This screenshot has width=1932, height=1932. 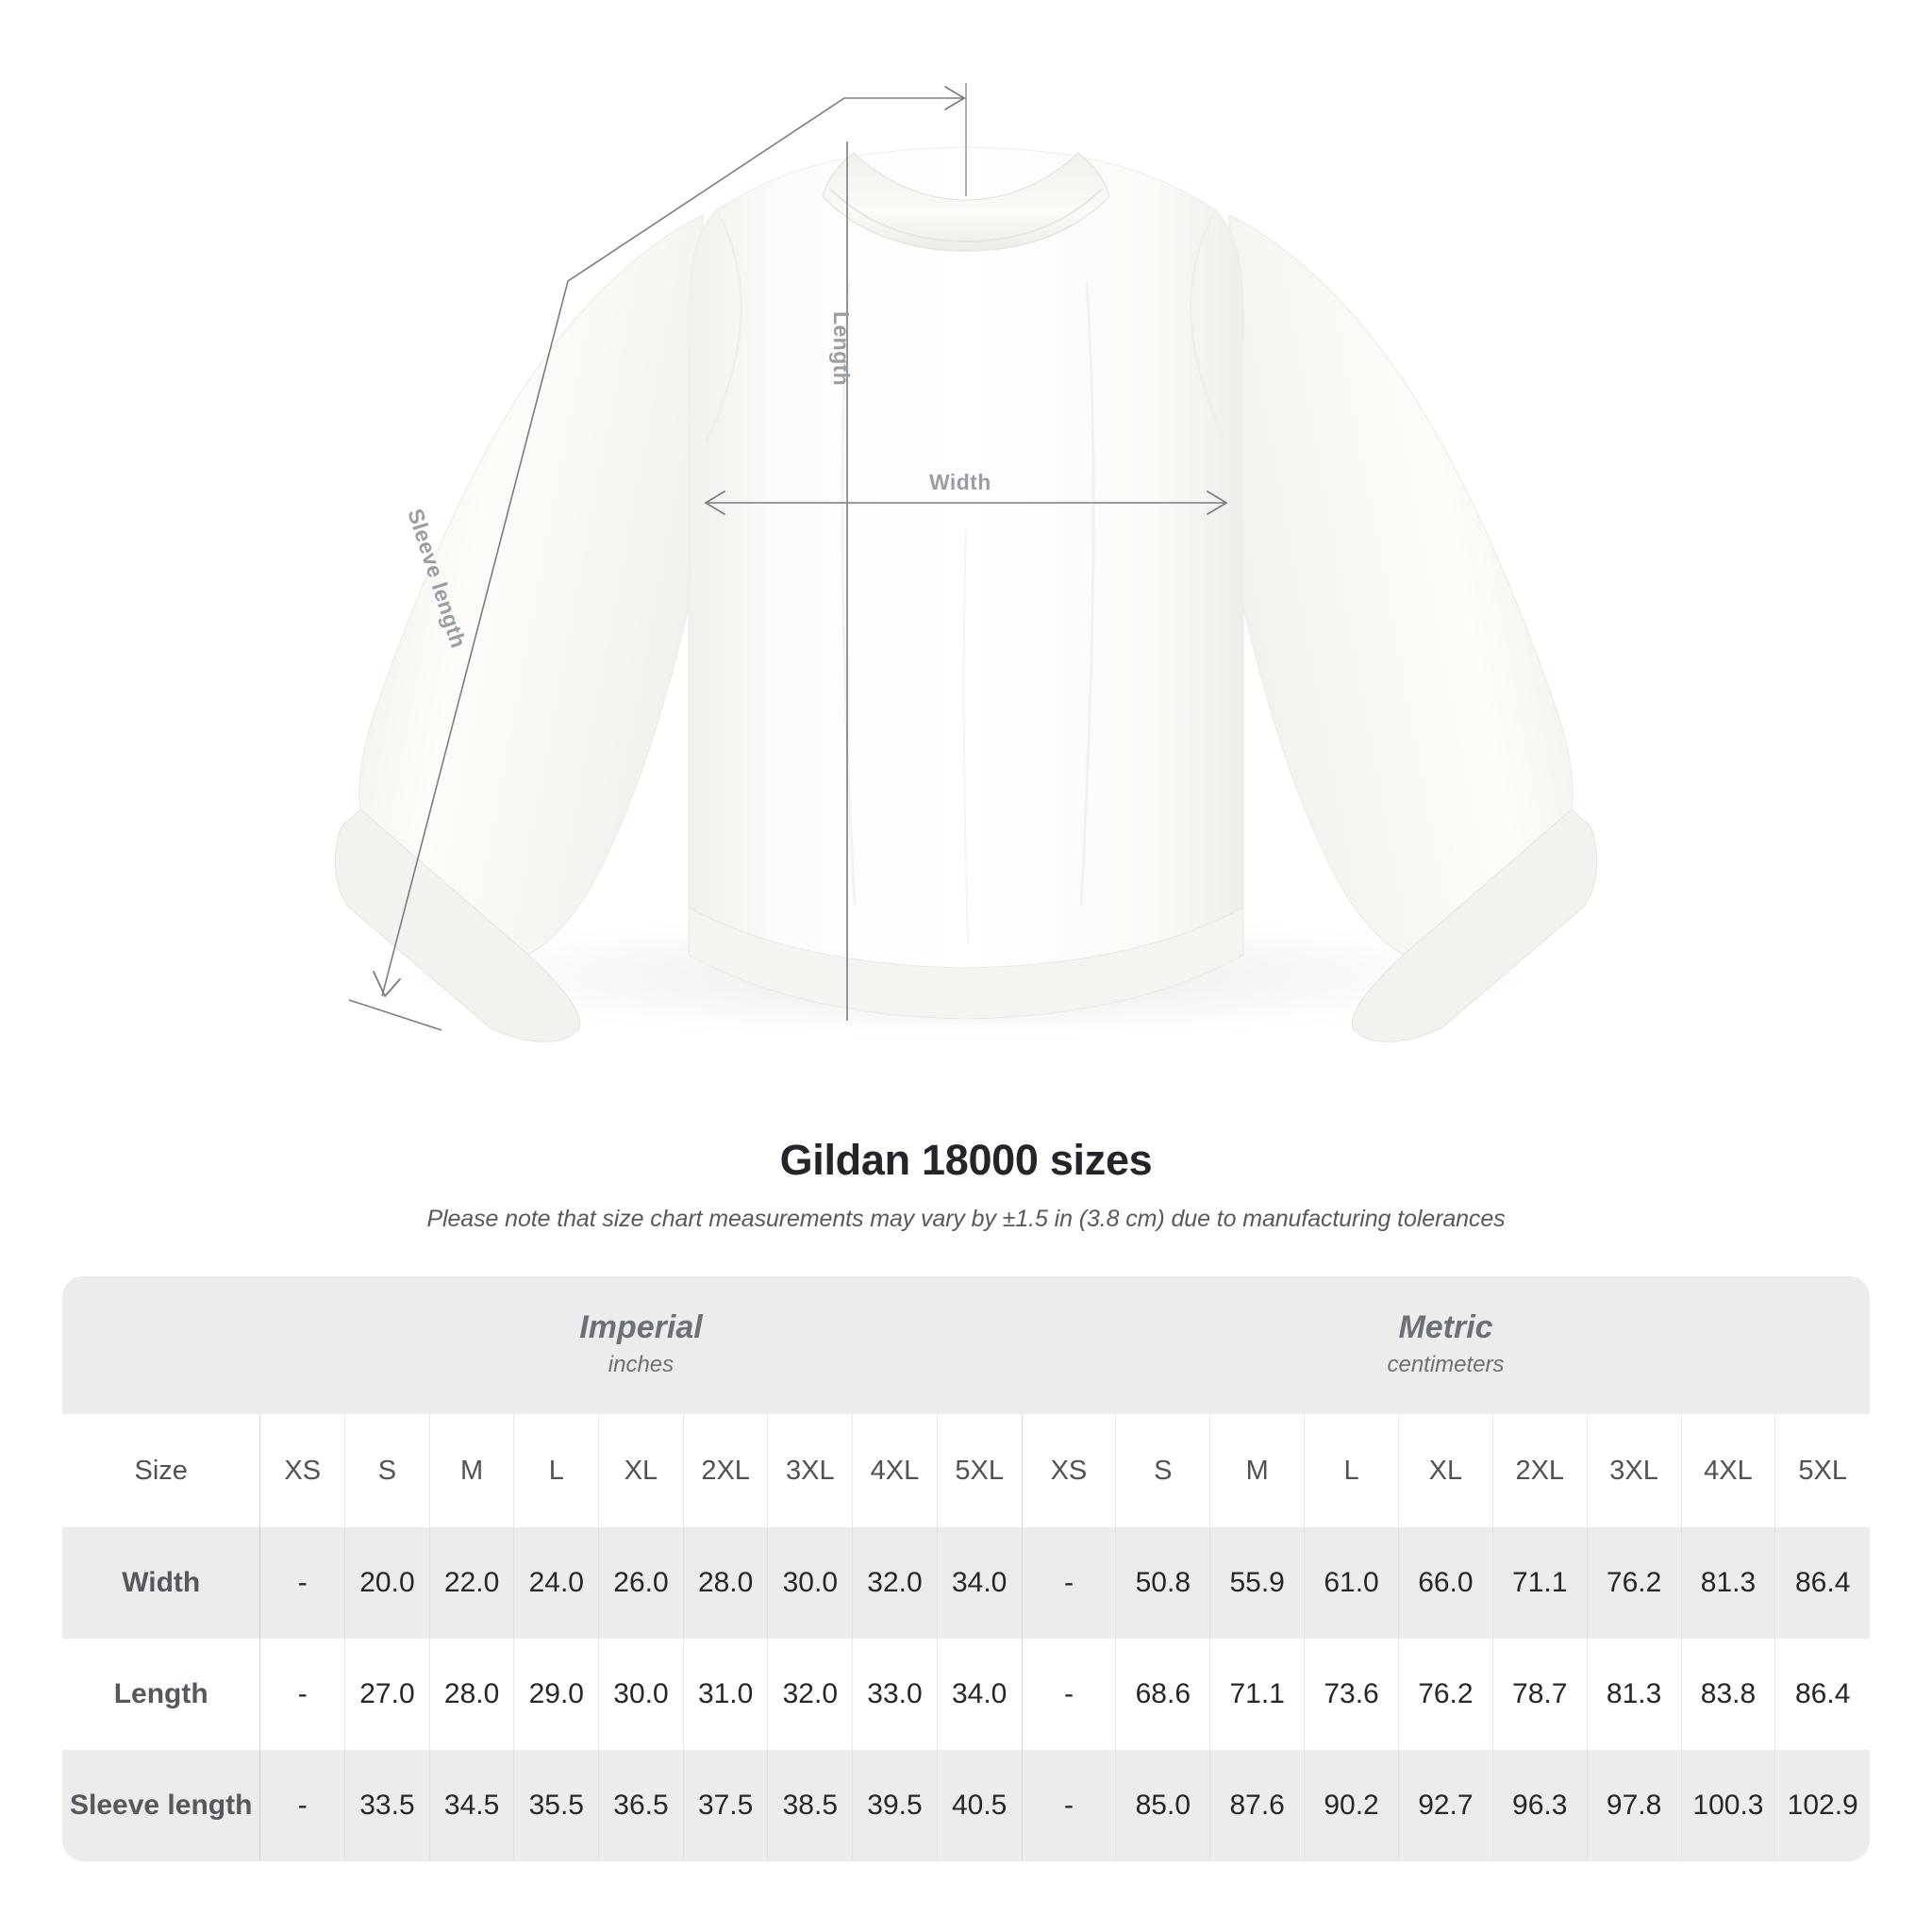 I want to click on cell-width-imperial-s: 20.0, so click(x=387, y=1583).